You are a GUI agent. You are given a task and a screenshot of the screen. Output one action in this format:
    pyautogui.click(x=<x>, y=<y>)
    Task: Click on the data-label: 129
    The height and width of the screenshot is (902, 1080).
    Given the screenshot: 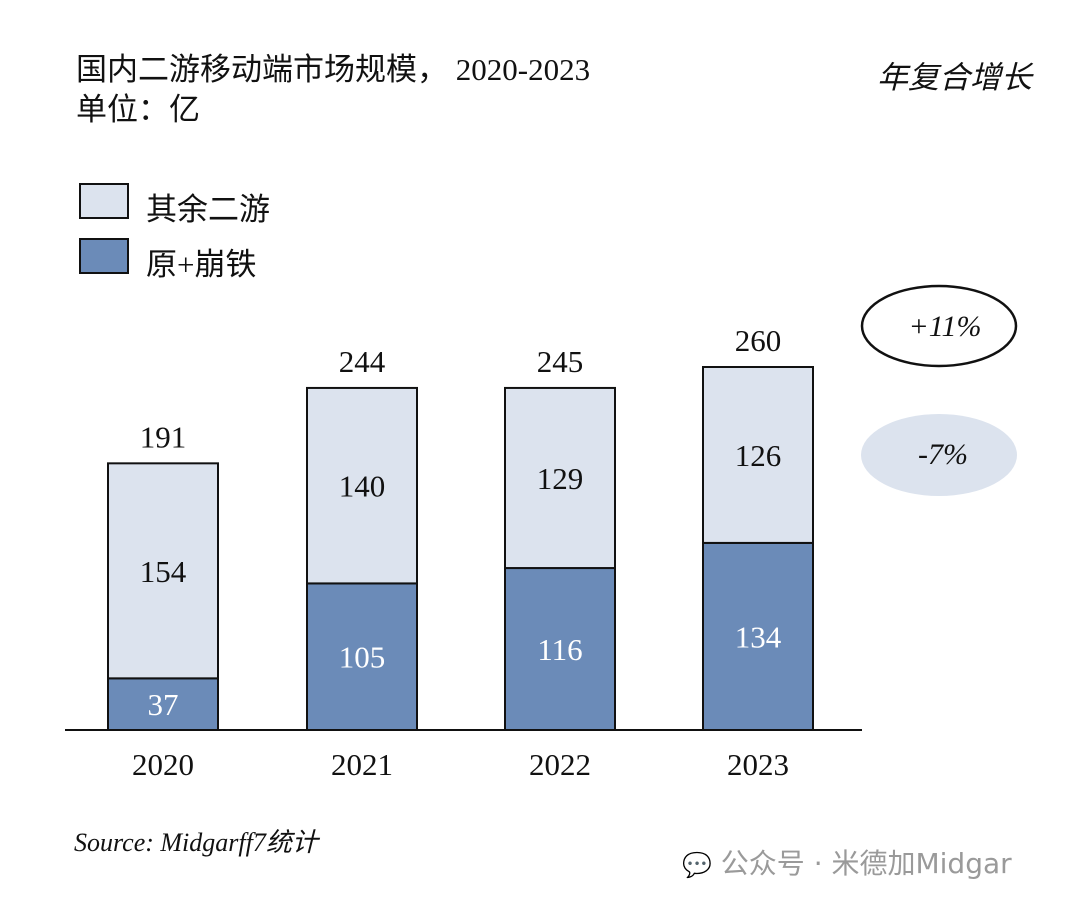 What is the action you would take?
    pyautogui.click(x=560, y=478)
    